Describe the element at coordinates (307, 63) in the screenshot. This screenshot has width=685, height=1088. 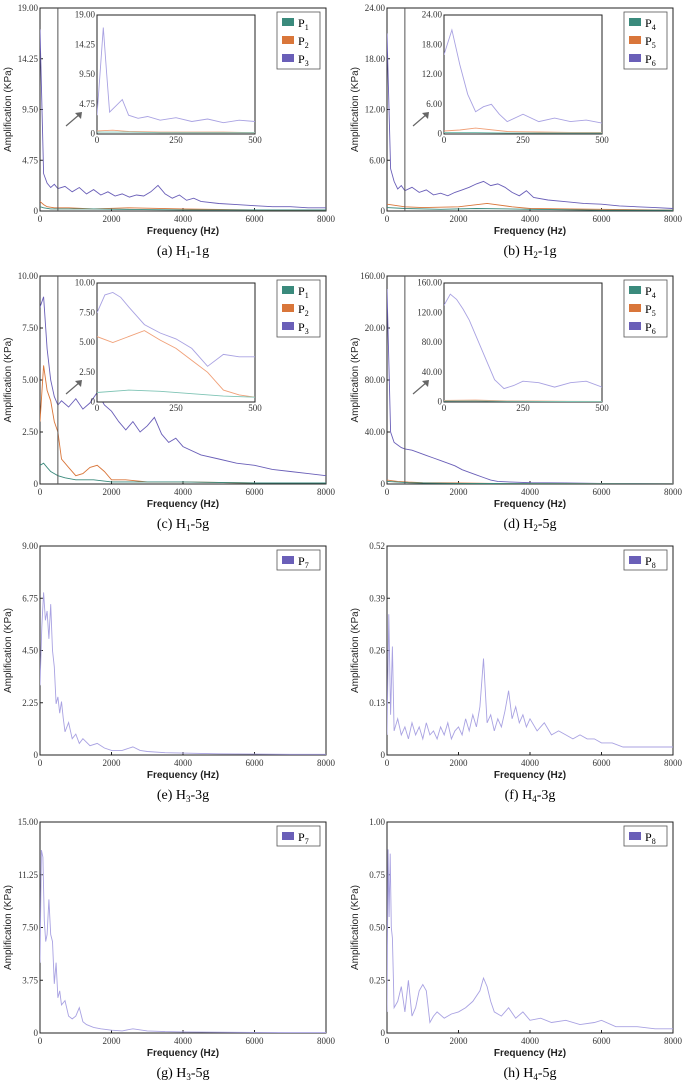
I see `legend-label-sub: 3` at that location.